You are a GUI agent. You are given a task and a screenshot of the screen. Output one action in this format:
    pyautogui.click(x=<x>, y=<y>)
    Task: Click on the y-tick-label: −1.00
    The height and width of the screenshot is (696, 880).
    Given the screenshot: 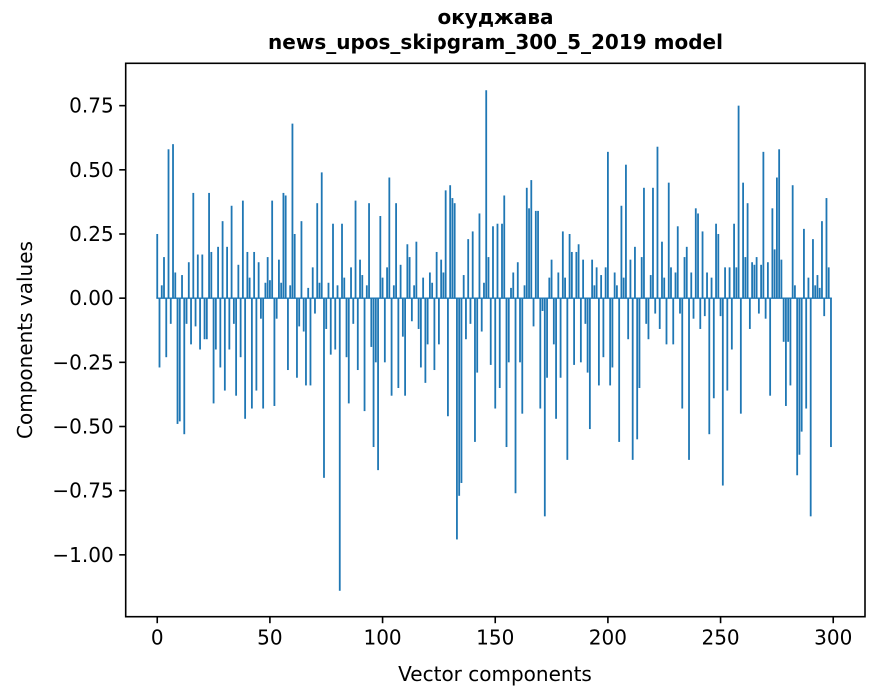 What is the action you would take?
    pyautogui.click(x=82, y=555)
    